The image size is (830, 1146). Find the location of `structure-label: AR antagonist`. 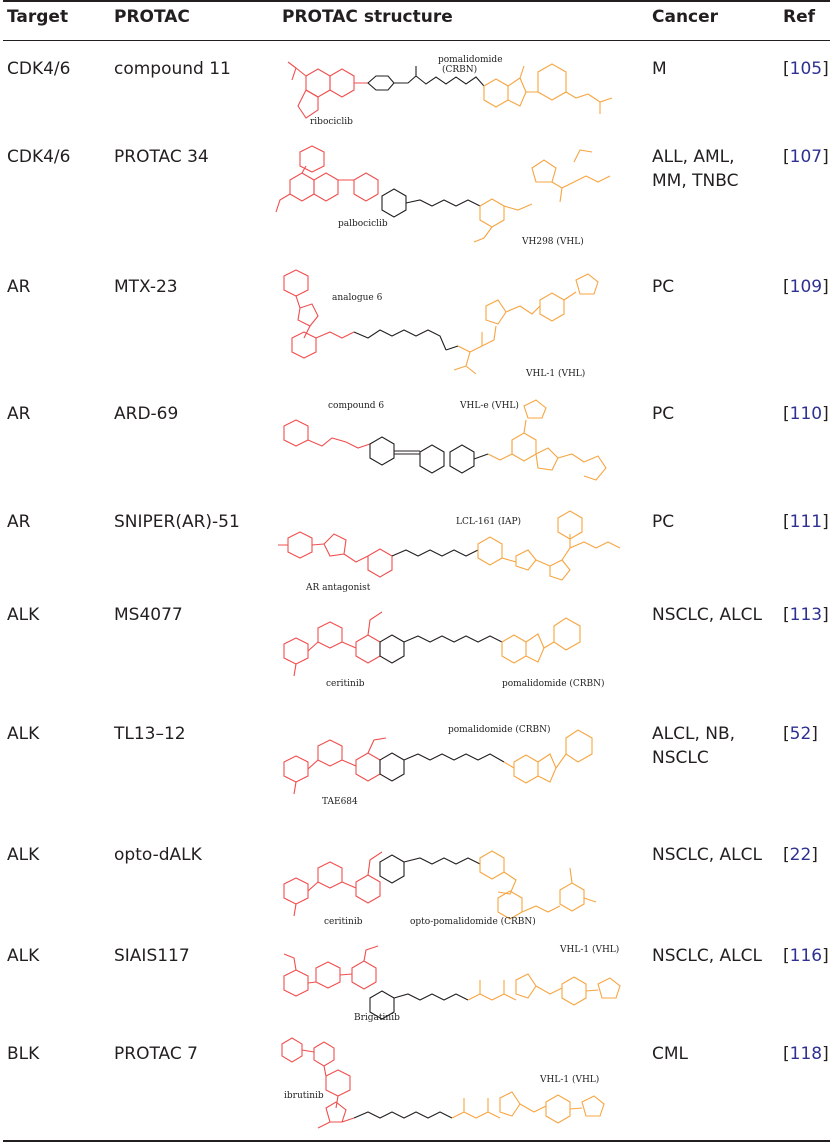

structure-label: AR antagonist is located at coordinates (338, 588).